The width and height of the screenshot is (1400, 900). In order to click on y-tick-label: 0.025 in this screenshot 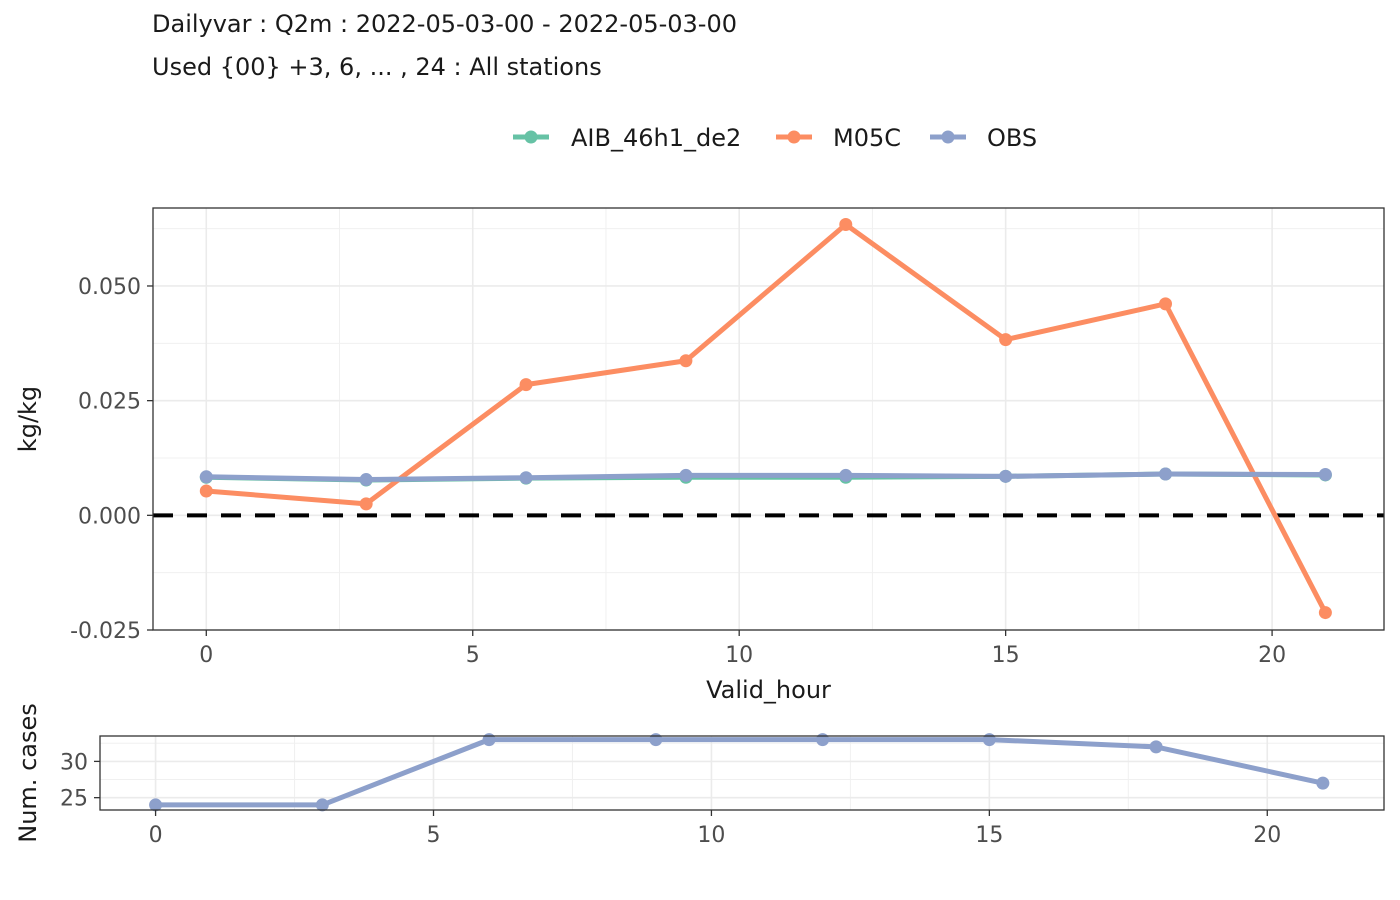, I will do `click(109, 402)`.